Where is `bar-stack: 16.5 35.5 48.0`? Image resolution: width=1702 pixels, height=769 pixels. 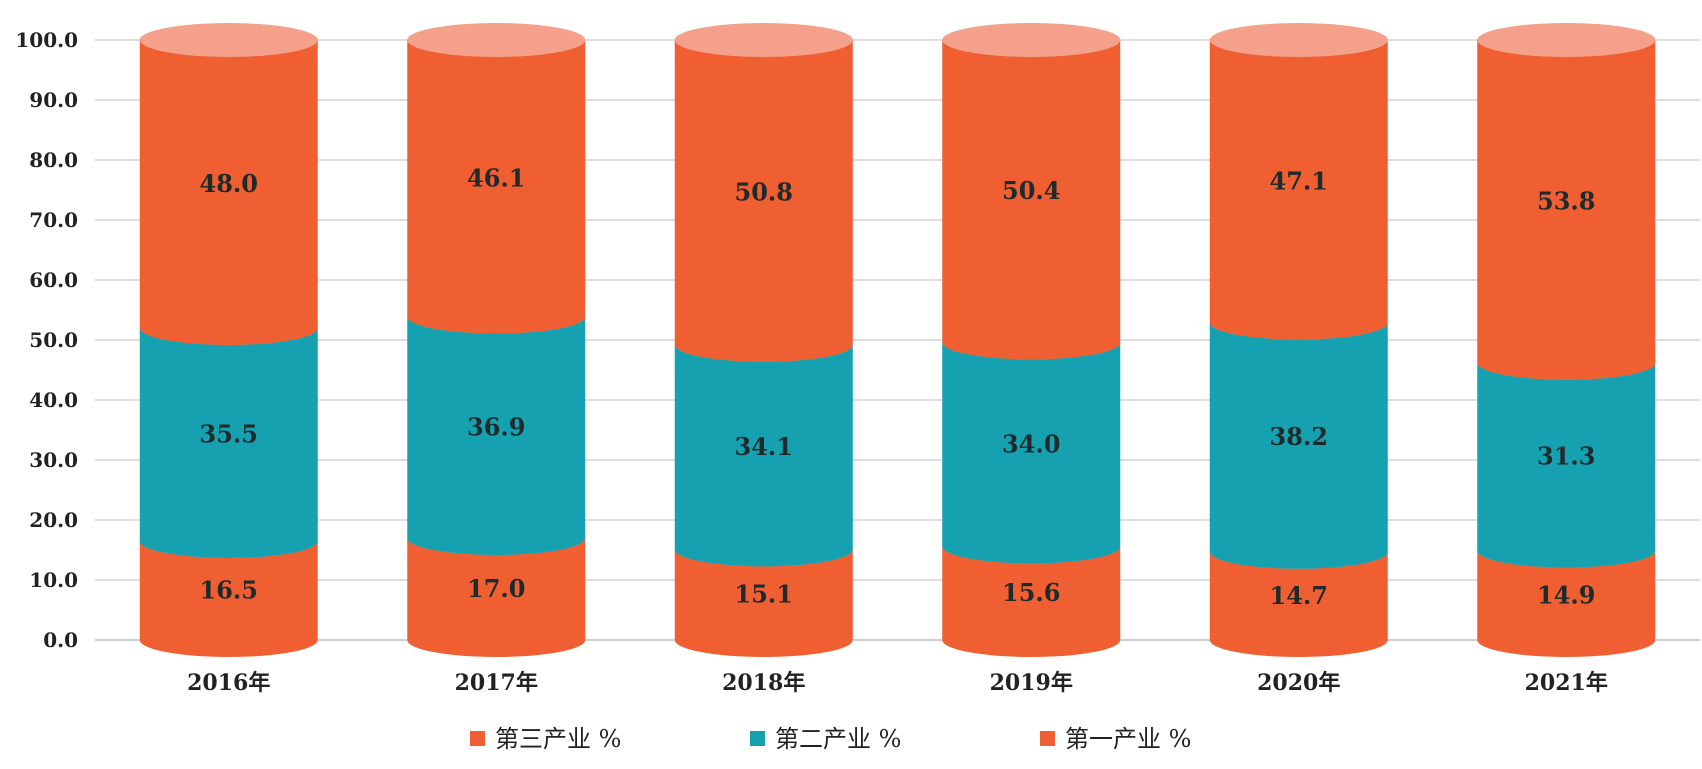
bar-stack: 16.5 35.5 48.0 is located at coordinates (228, 340).